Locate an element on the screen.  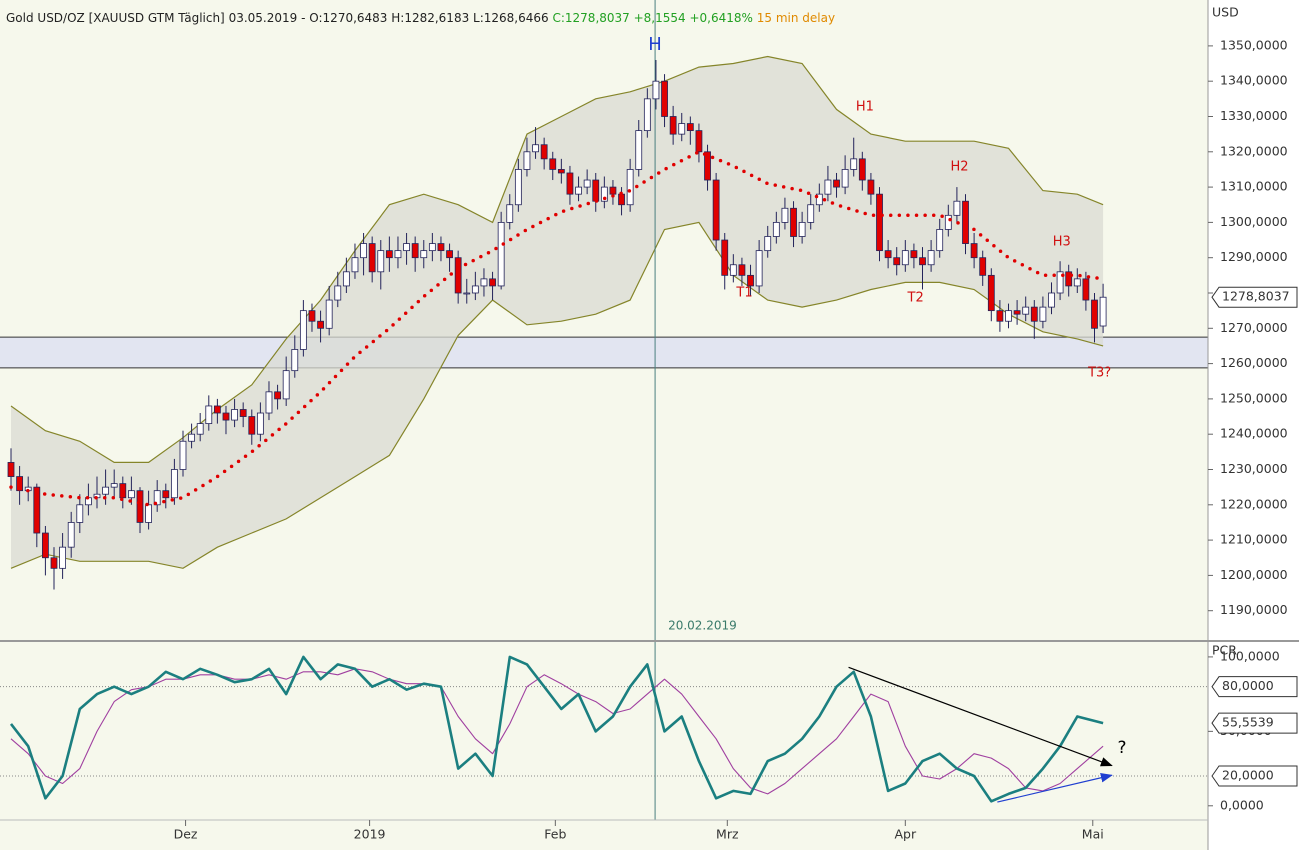
y-tick-label: 1330,0000 is located at coordinates (1254, 115).